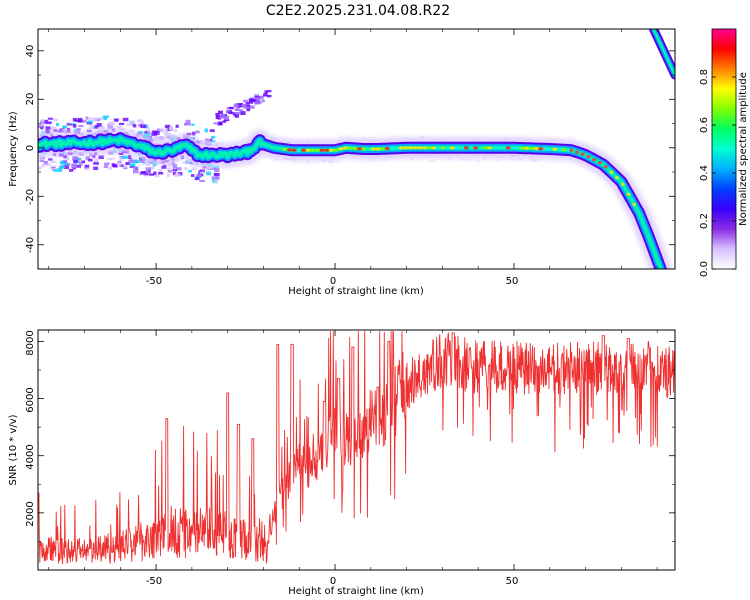 This screenshot has height=600, width=750. I want to click on colorbar-tick-02: 0.2, so click(704, 221).